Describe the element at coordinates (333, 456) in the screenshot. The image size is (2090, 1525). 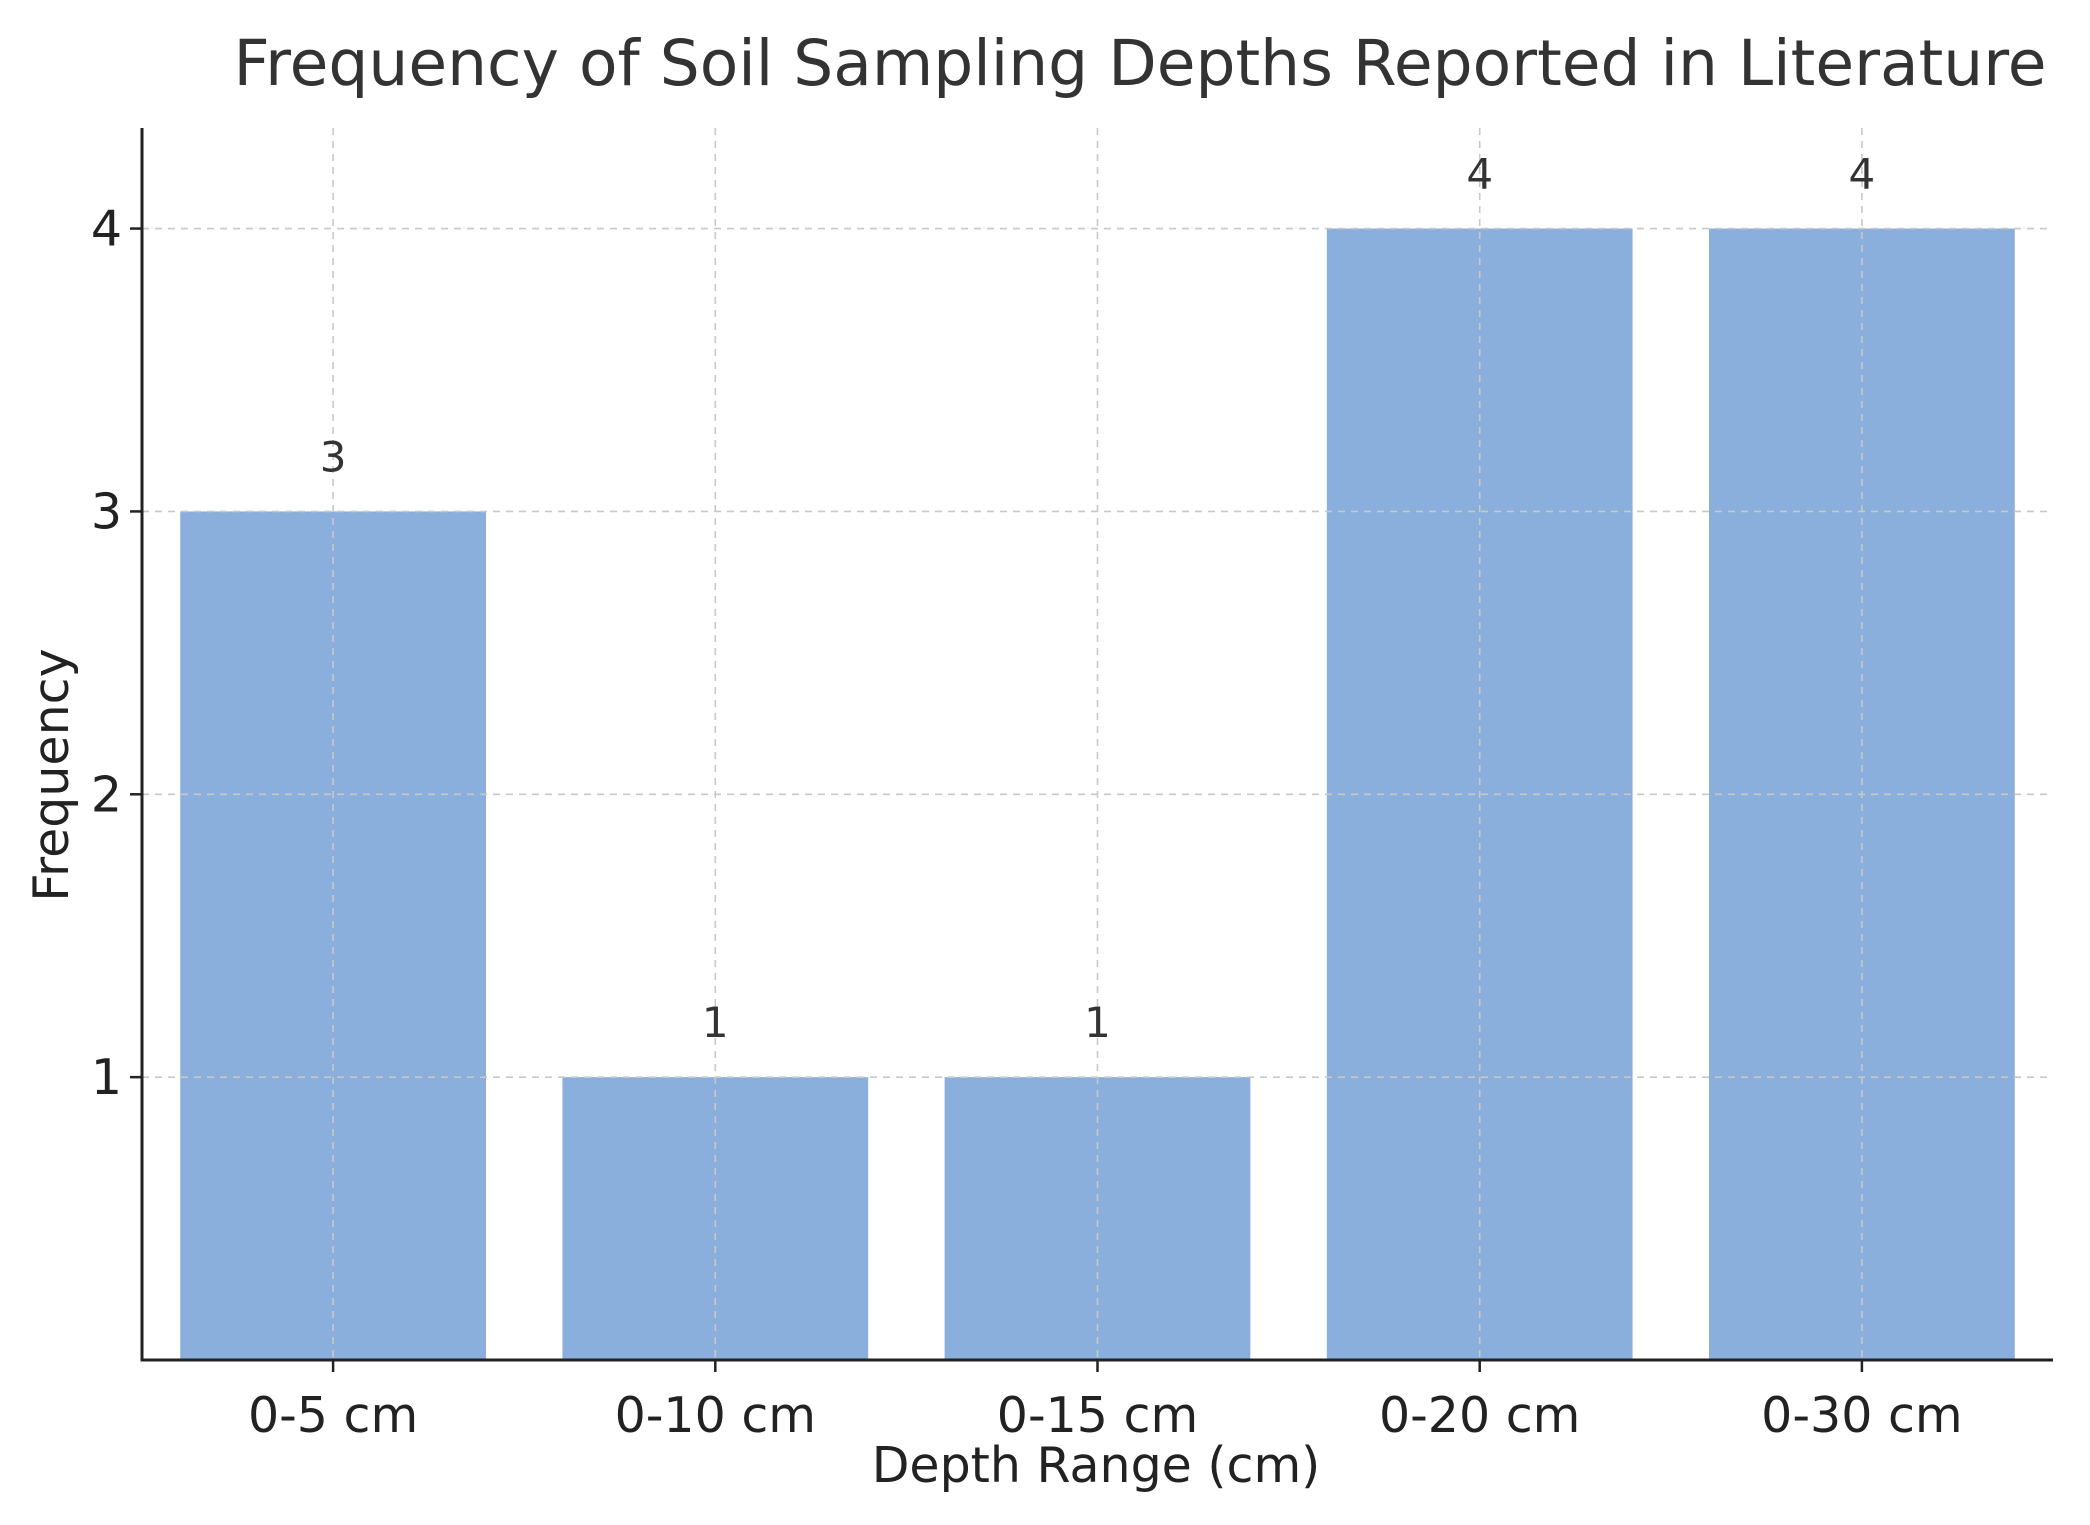
I see `bar-value-label: 3` at that location.